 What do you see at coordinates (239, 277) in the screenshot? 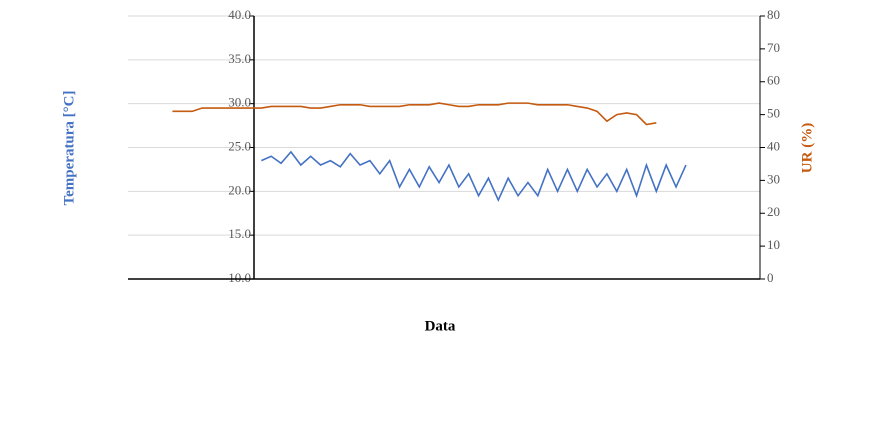
I see `y-tick-label: 10.0` at bounding box center [239, 277].